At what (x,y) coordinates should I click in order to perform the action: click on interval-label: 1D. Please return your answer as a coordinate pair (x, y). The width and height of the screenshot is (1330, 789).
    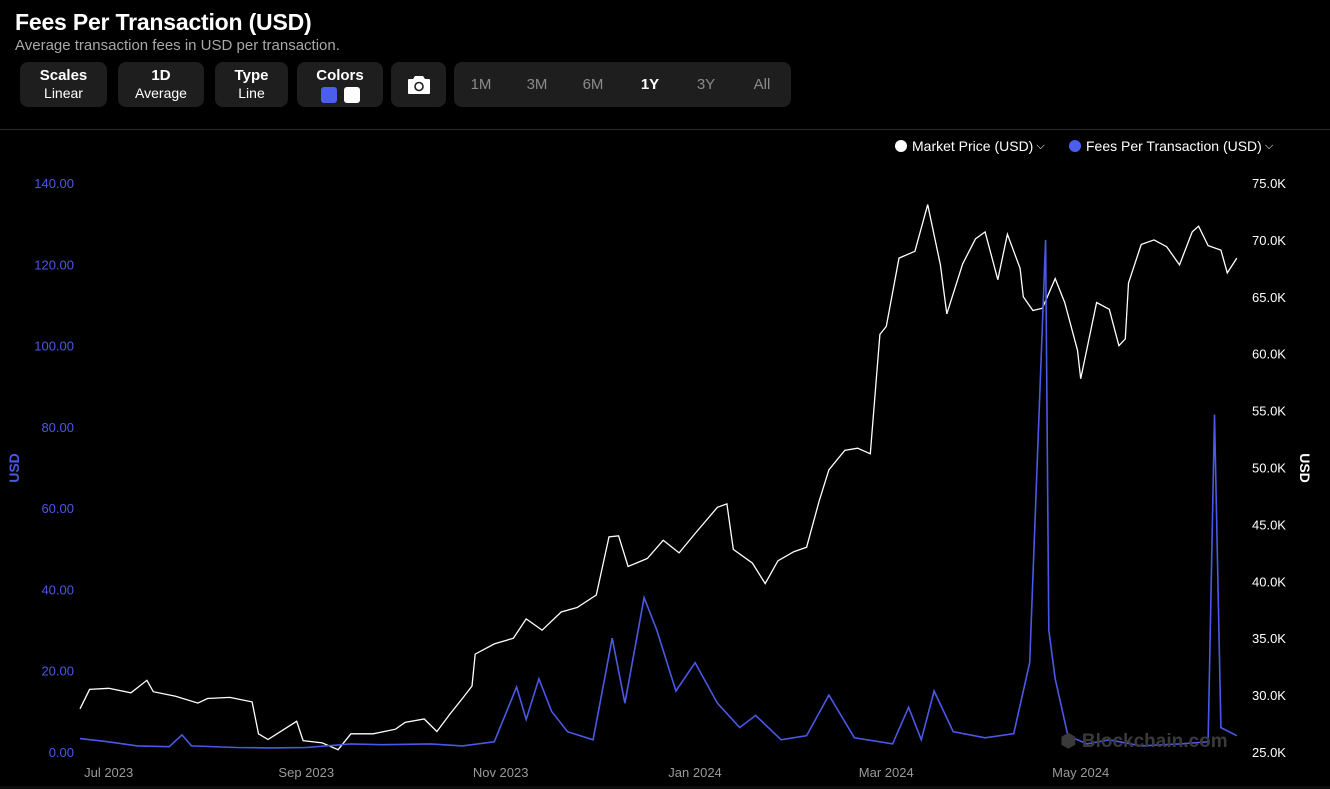
    Looking at the image, I should click on (161, 75).